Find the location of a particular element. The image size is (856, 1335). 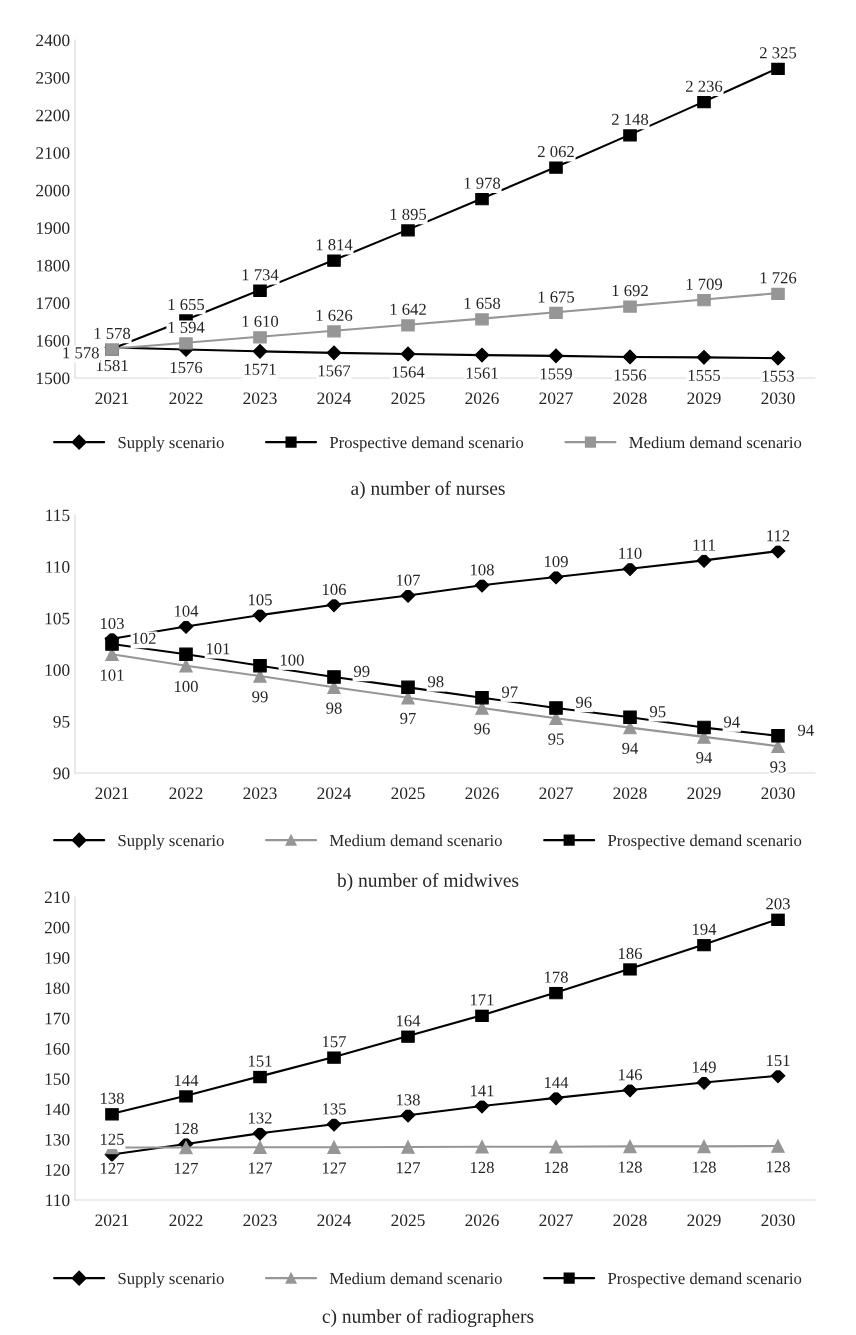

data-label: 110 is located at coordinates (630, 553).